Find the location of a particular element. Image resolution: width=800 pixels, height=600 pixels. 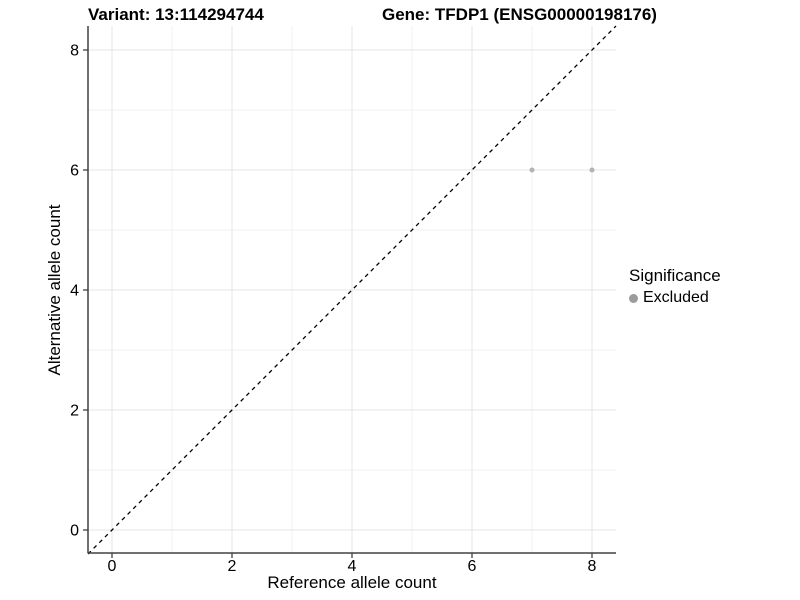

y-tick-label: 2 is located at coordinates (74, 411).